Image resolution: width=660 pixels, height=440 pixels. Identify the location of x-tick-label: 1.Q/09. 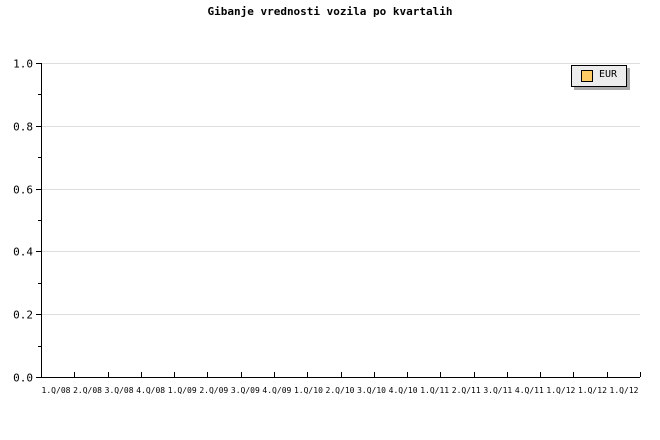
(182, 390).